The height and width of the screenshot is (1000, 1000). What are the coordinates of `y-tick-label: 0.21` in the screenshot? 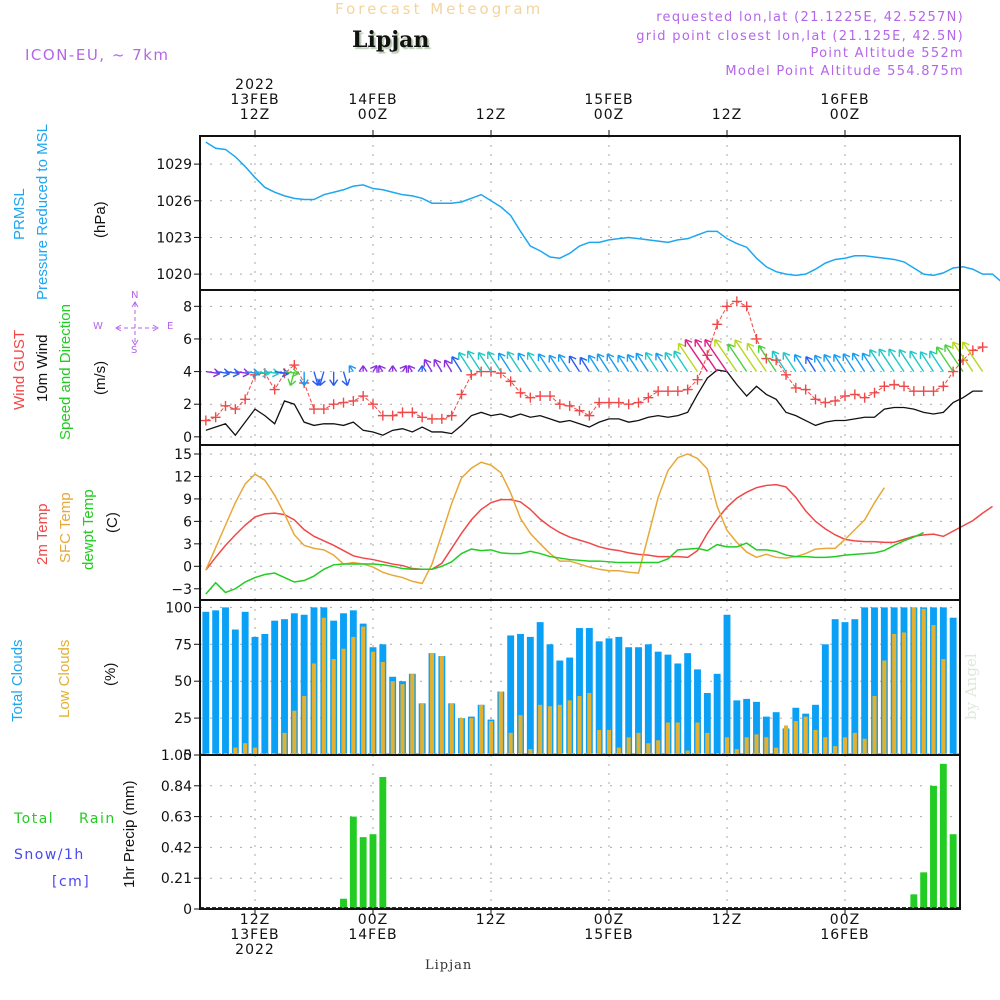 It's located at (176, 879).